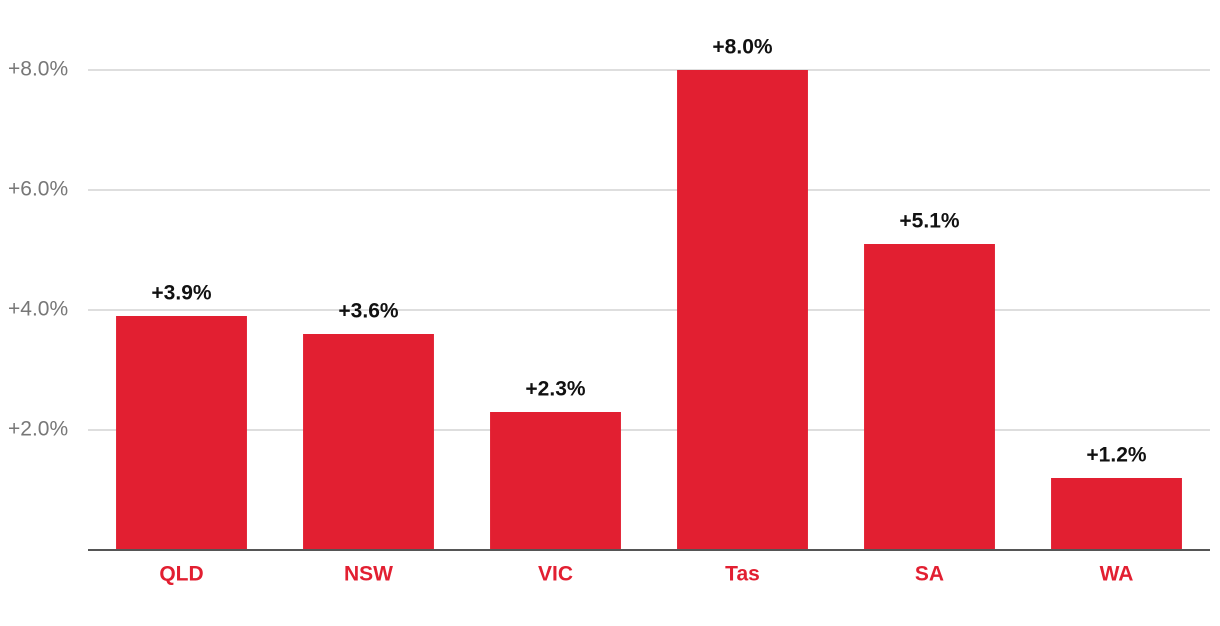  I want to click on value-label: +2.3%, so click(555, 389).